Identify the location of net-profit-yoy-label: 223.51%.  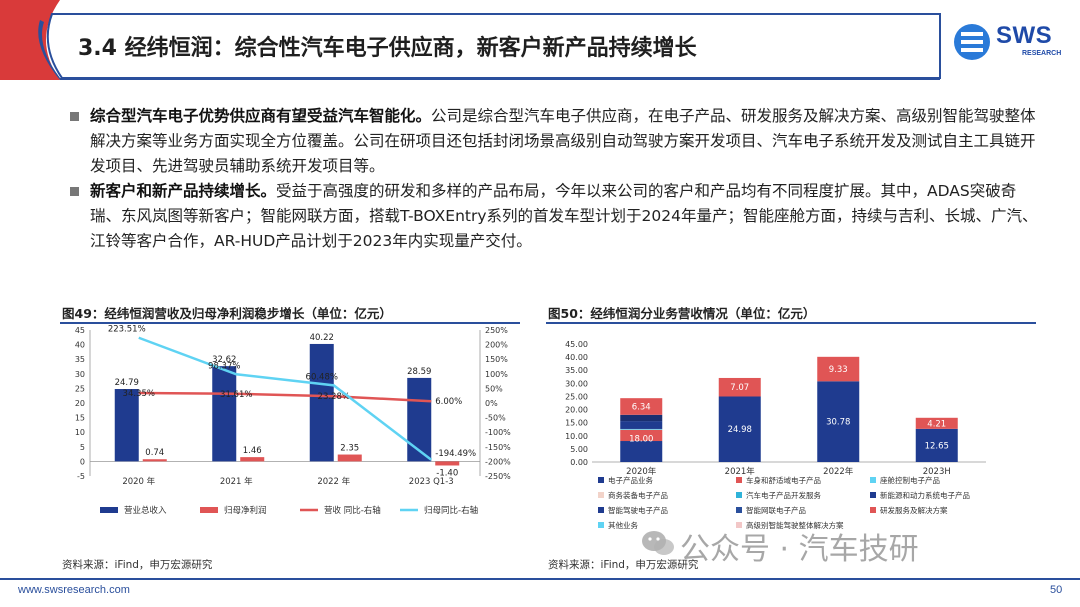
(127, 330).